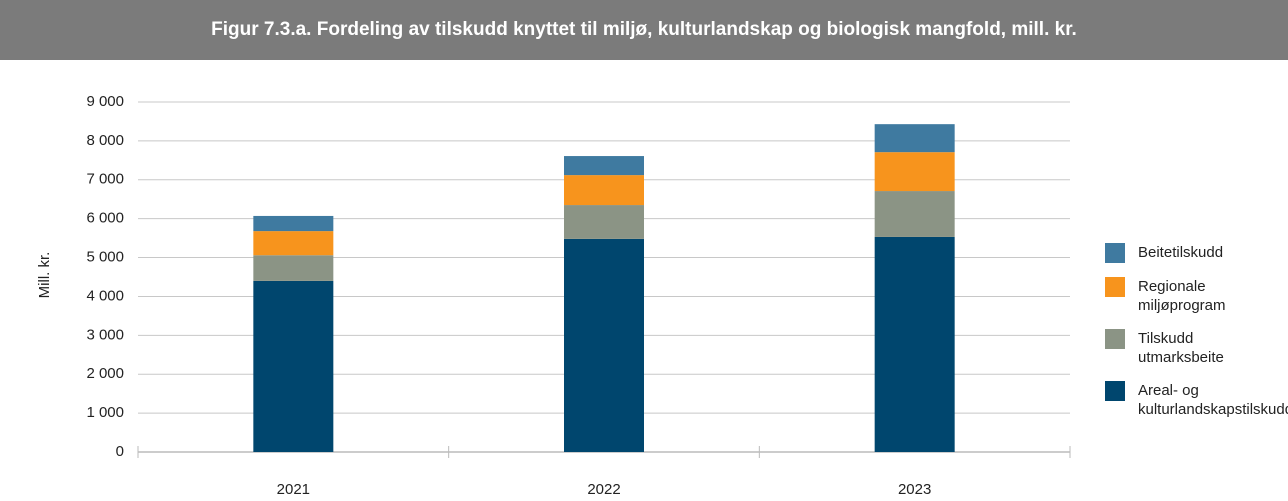  Describe the element at coordinates (105, 218) in the screenshot. I see `y-tick-label: 6 000` at that location.